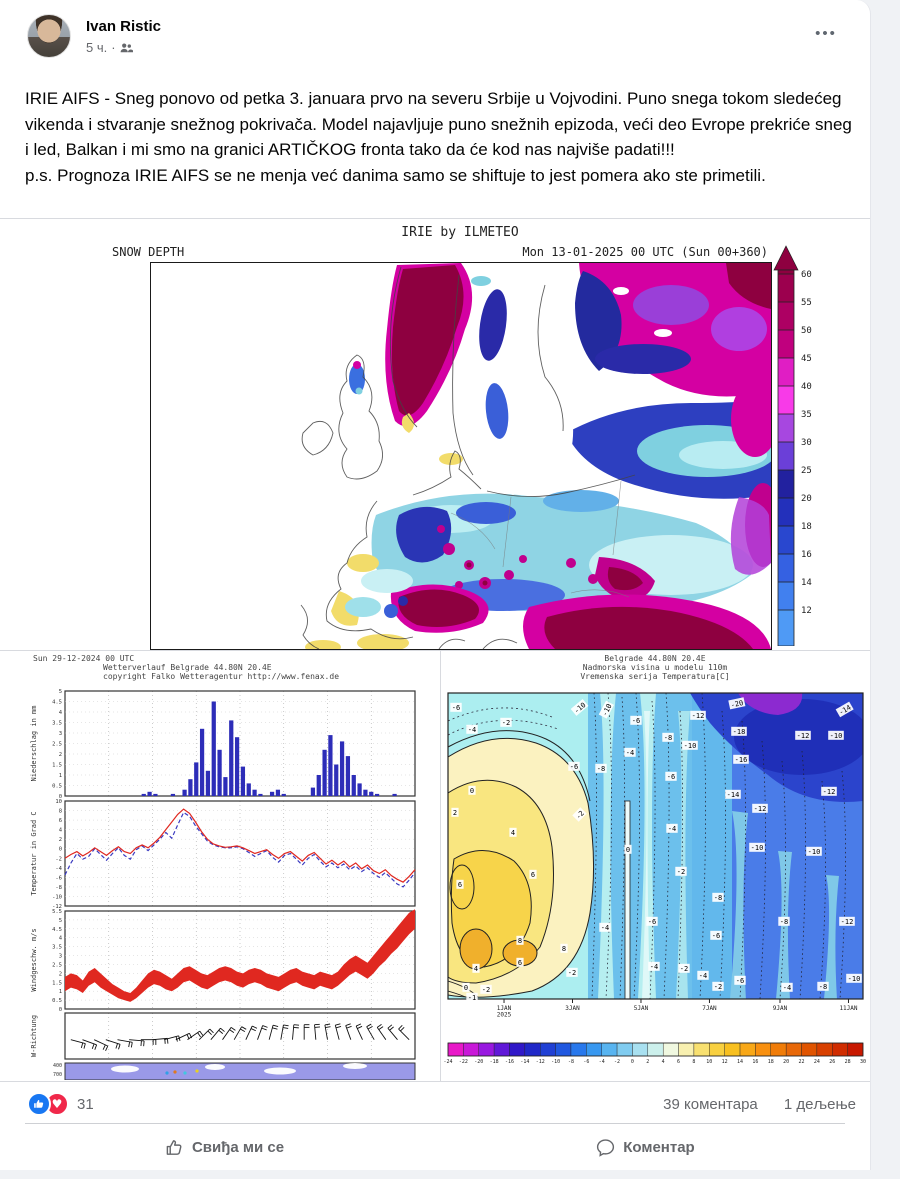 The width and height of the screenshot is (900, 1179). What do you see at coordinates (60, 921) in the screenshot?
I see `svg-text: 5` at bounding box center [60, 921].